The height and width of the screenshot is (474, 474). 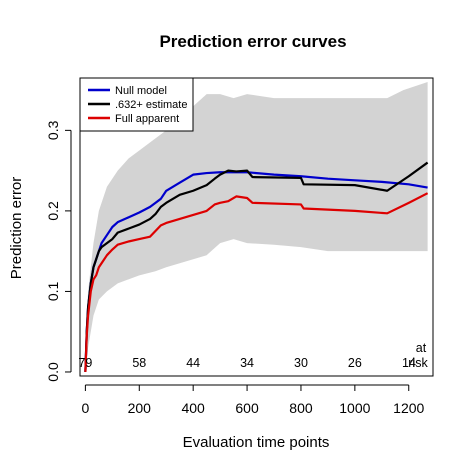 I want to click on at-risk-value: 14, so click(x=409, y=363).